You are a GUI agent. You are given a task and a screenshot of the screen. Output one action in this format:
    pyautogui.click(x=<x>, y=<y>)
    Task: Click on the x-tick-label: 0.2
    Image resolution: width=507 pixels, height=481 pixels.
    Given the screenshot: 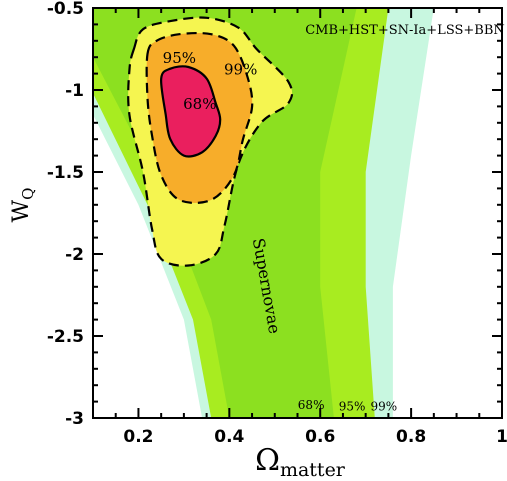 What is the action you would take?
    pyautogui.click(x=138, y=437)
    